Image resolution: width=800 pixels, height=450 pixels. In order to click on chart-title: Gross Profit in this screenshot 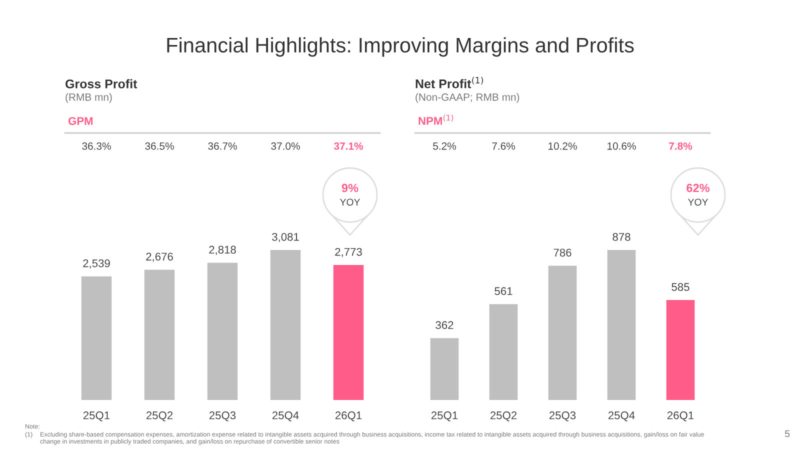, I will do `click(102, 83)`.